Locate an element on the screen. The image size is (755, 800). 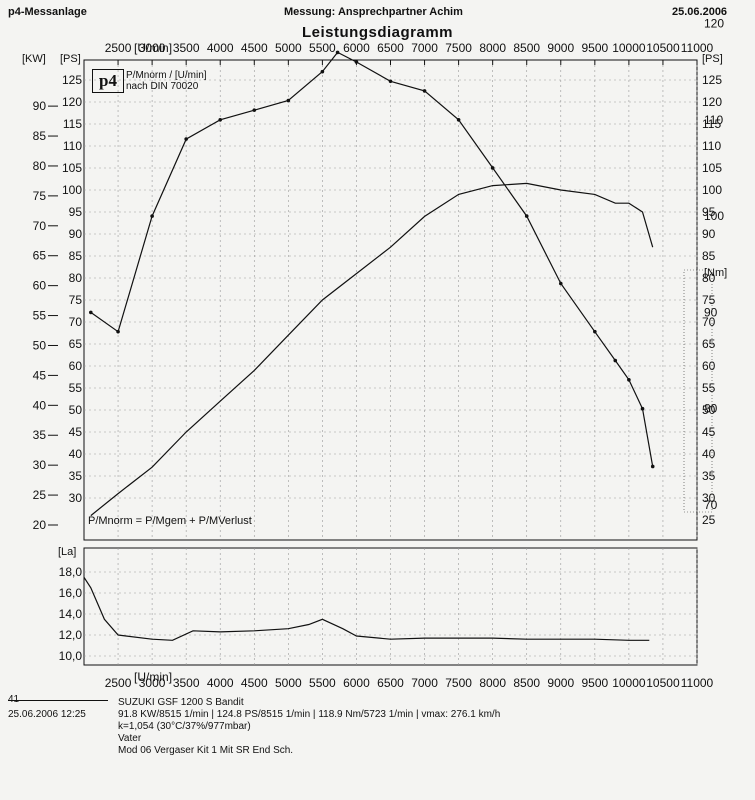
kw-tick-label: 90 is located at coordinates (40, 106).